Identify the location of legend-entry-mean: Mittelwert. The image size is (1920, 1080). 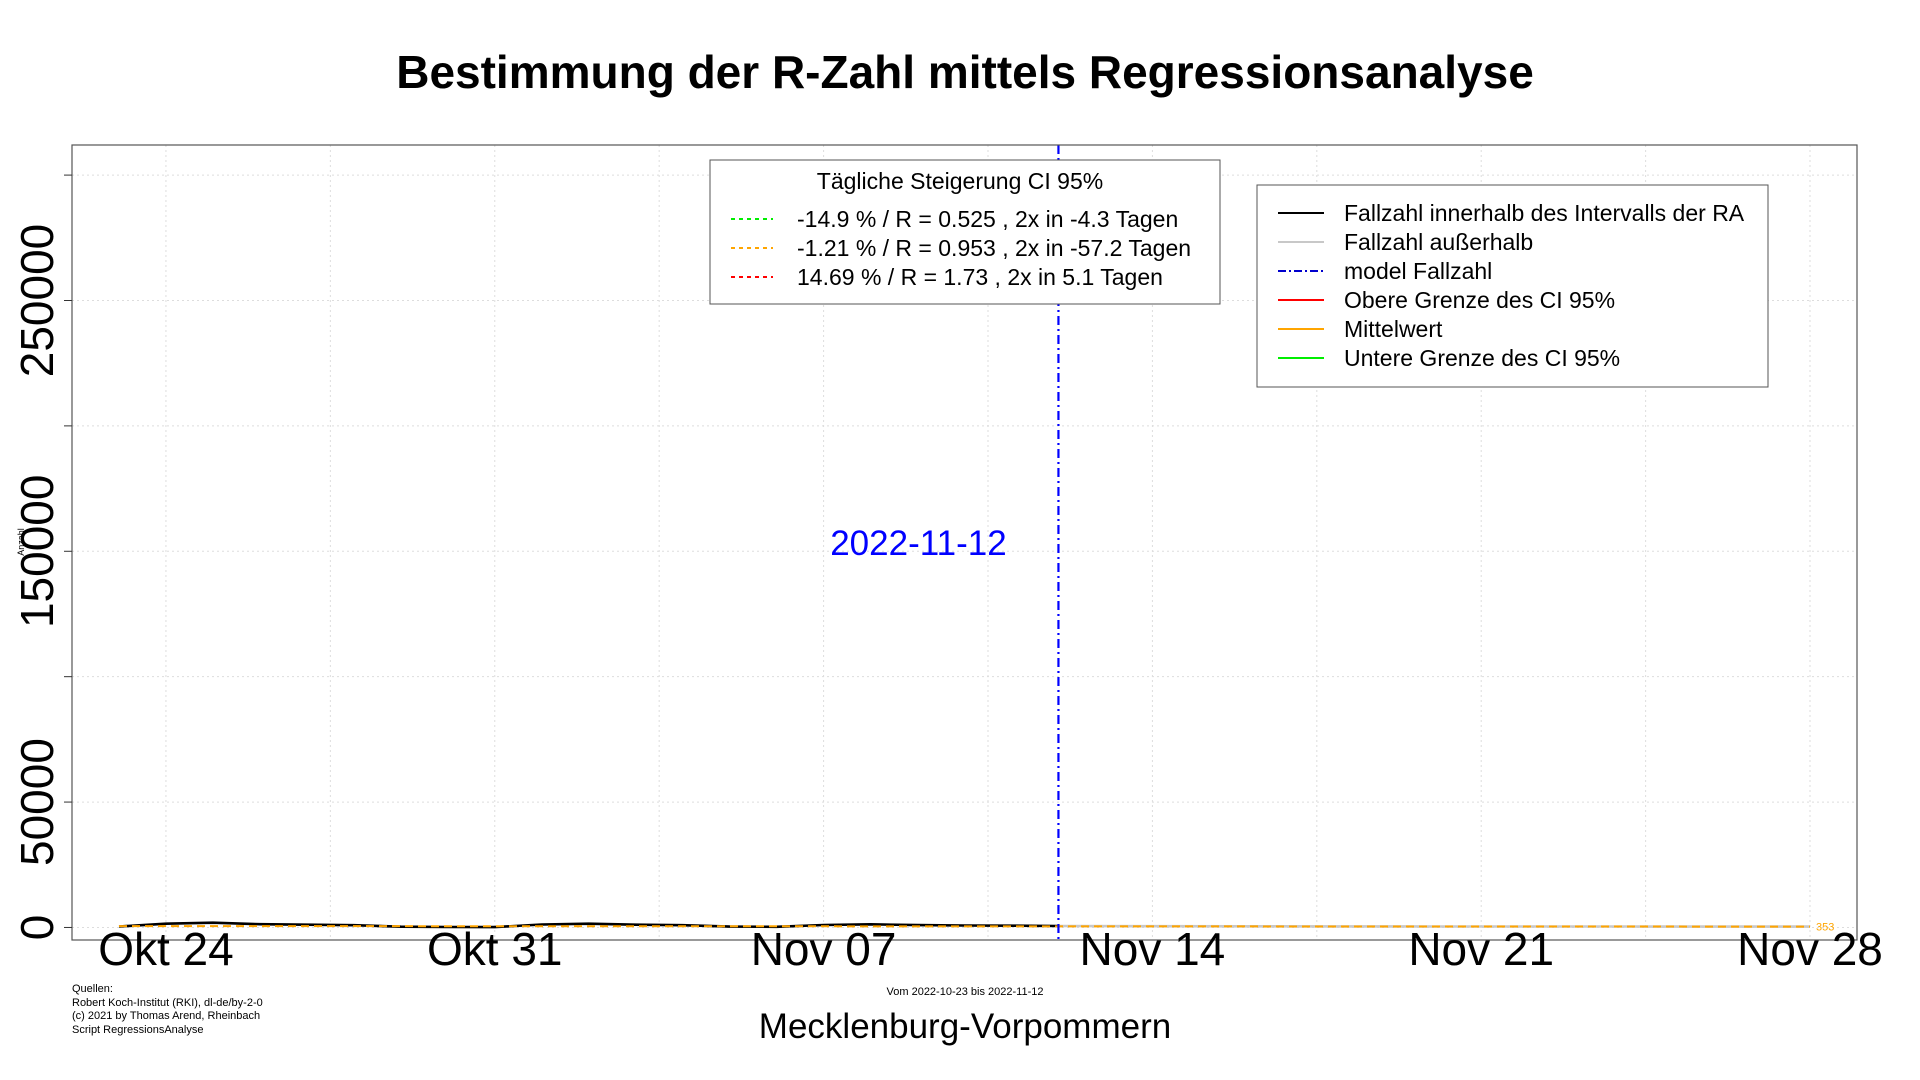
(1393, 329).